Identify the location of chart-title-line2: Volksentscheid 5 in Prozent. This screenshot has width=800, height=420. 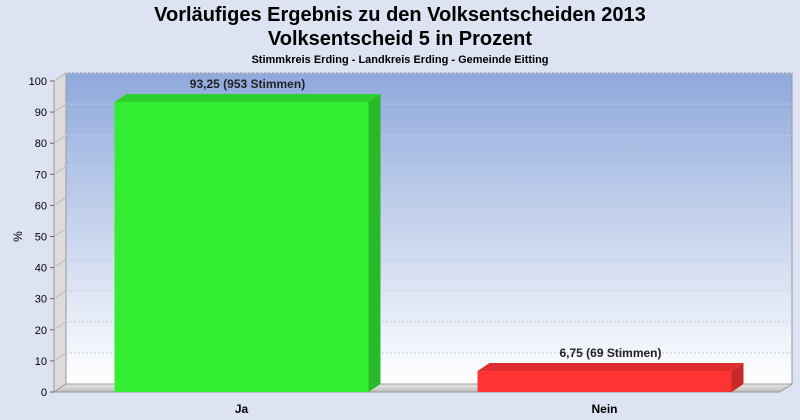
(400, 39).